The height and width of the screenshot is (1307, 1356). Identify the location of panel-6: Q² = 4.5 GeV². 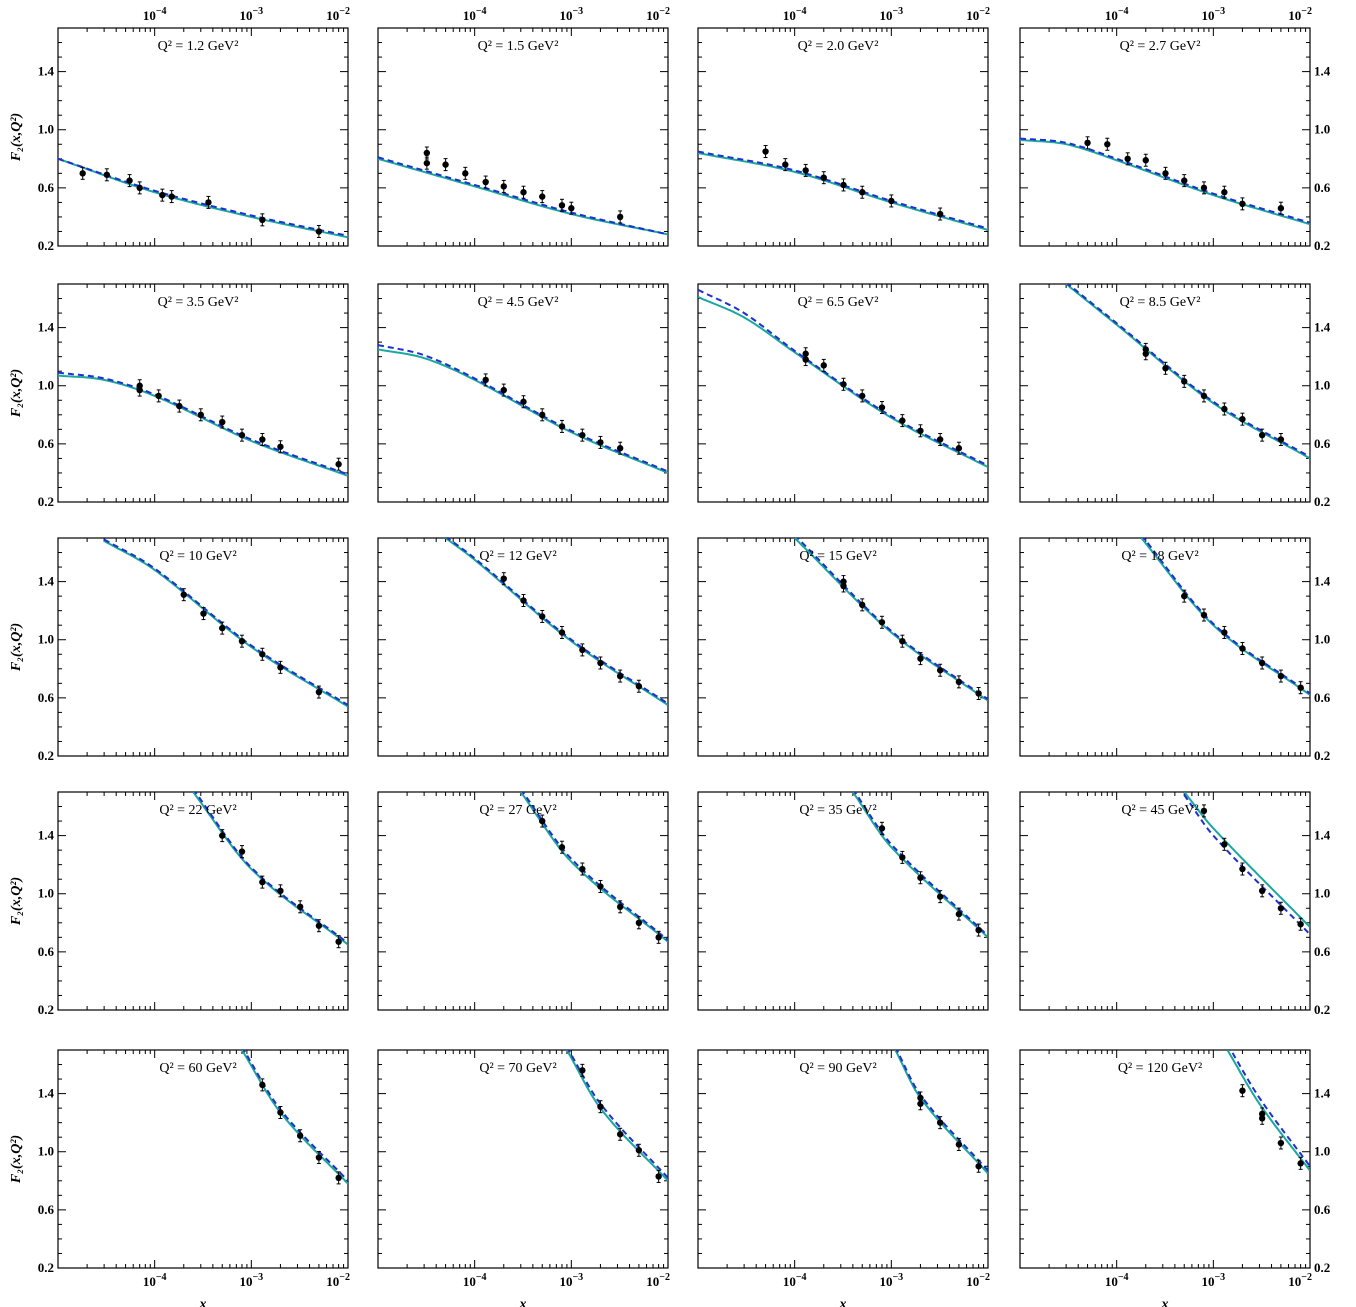
(523, 393).